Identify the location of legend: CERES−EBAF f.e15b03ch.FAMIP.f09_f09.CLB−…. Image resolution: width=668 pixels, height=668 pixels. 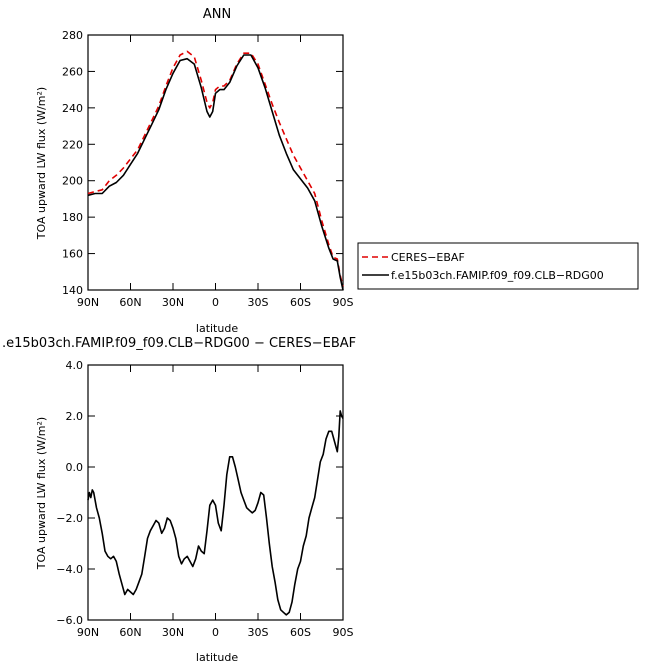
(498, 266).